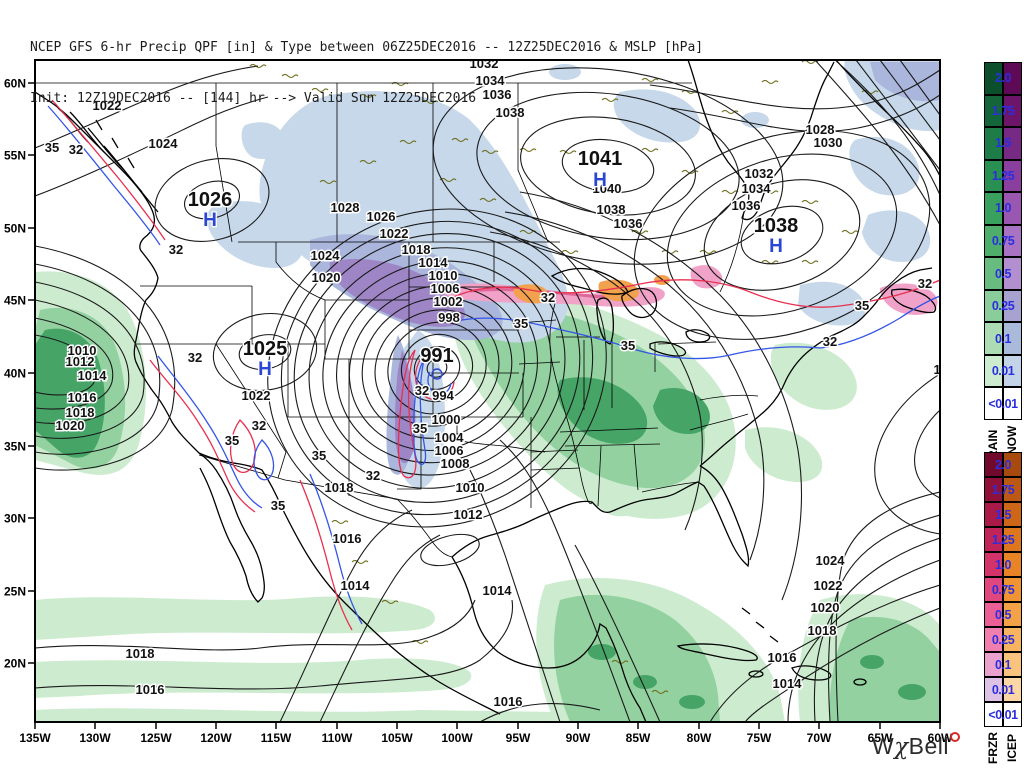  I want to click on isobar-label: 1002, so click(448, 301).